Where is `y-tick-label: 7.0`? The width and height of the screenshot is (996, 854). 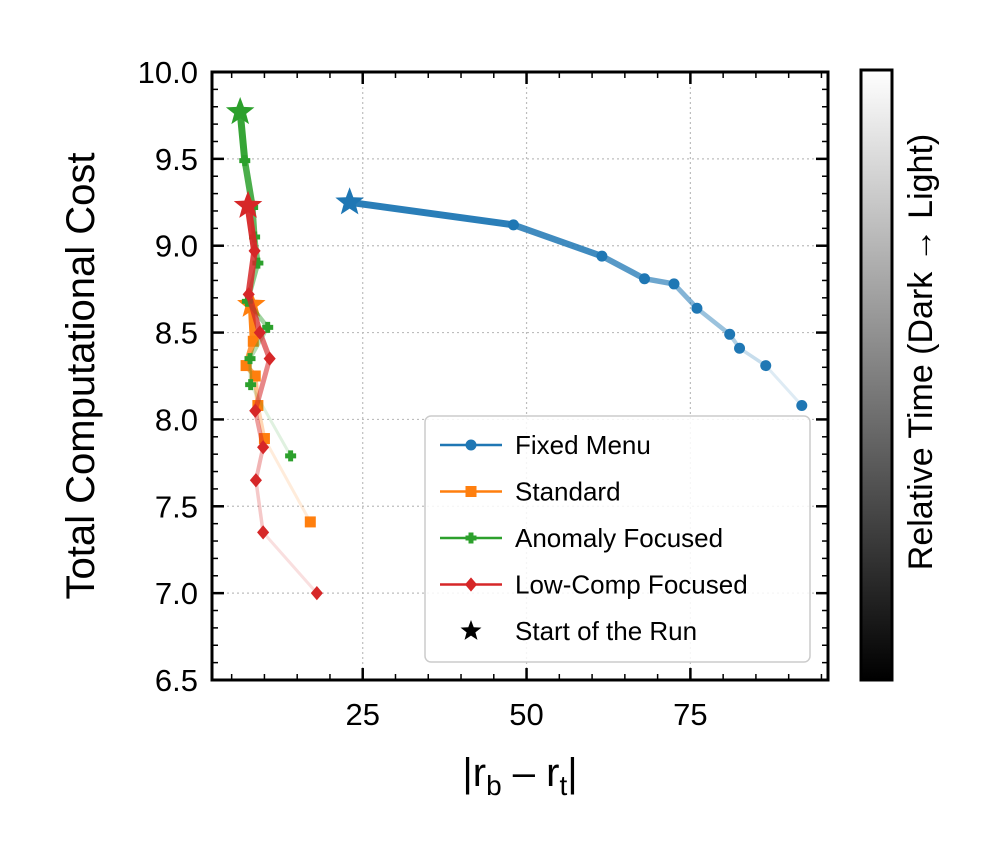
y-tick-label: 7.0 is located at coordinates (176, 593).